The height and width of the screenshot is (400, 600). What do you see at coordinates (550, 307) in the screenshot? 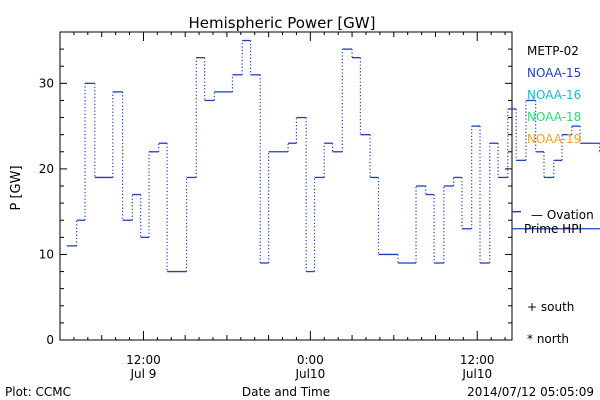
I see `south-marker-label: + south` at bounding box center [550, 307].